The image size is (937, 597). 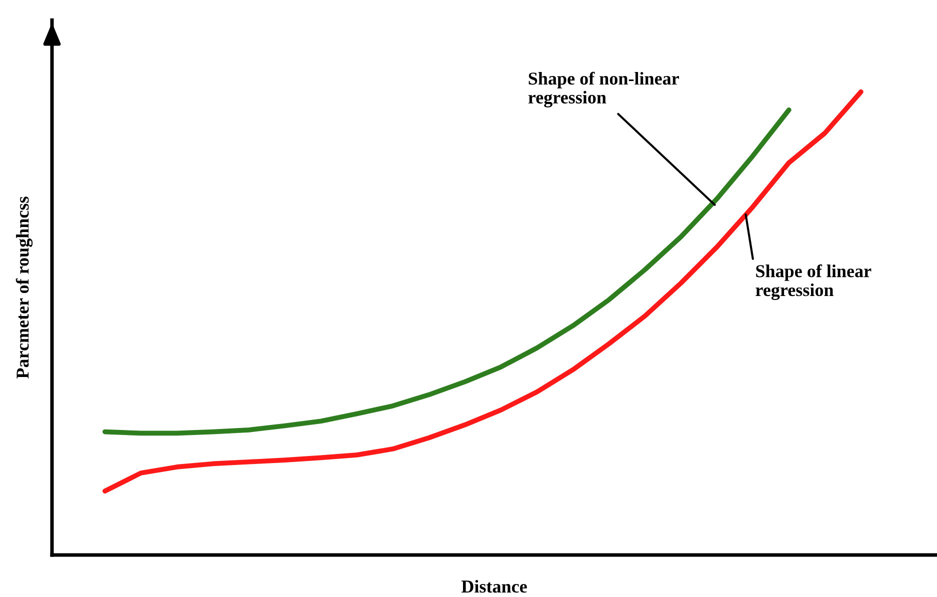 What do you see at coordinates (24, 287) in the screenshot?
I see `y-axis-title: Parcmeter of roughncss` at bounding box center [24, 287].